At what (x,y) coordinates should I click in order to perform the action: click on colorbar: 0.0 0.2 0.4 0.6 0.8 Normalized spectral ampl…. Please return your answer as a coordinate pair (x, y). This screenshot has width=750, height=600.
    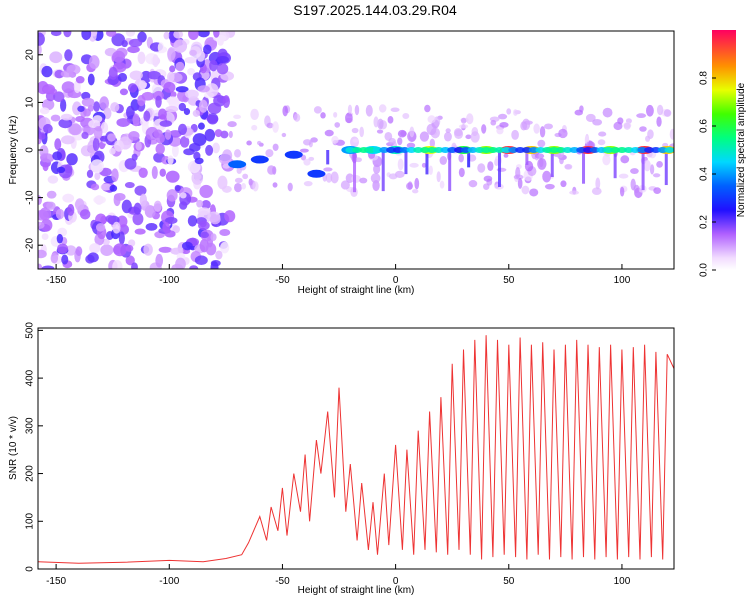
    Looking at the image, I should click on (723, 153).